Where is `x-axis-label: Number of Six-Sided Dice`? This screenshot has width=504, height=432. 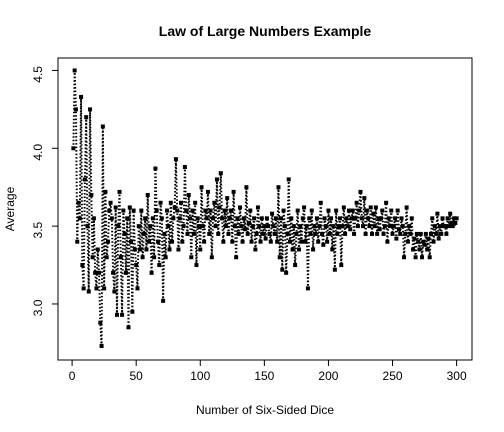 x-axis-label: Number of Six-Sided Dice is located at coordinates (265, 410).